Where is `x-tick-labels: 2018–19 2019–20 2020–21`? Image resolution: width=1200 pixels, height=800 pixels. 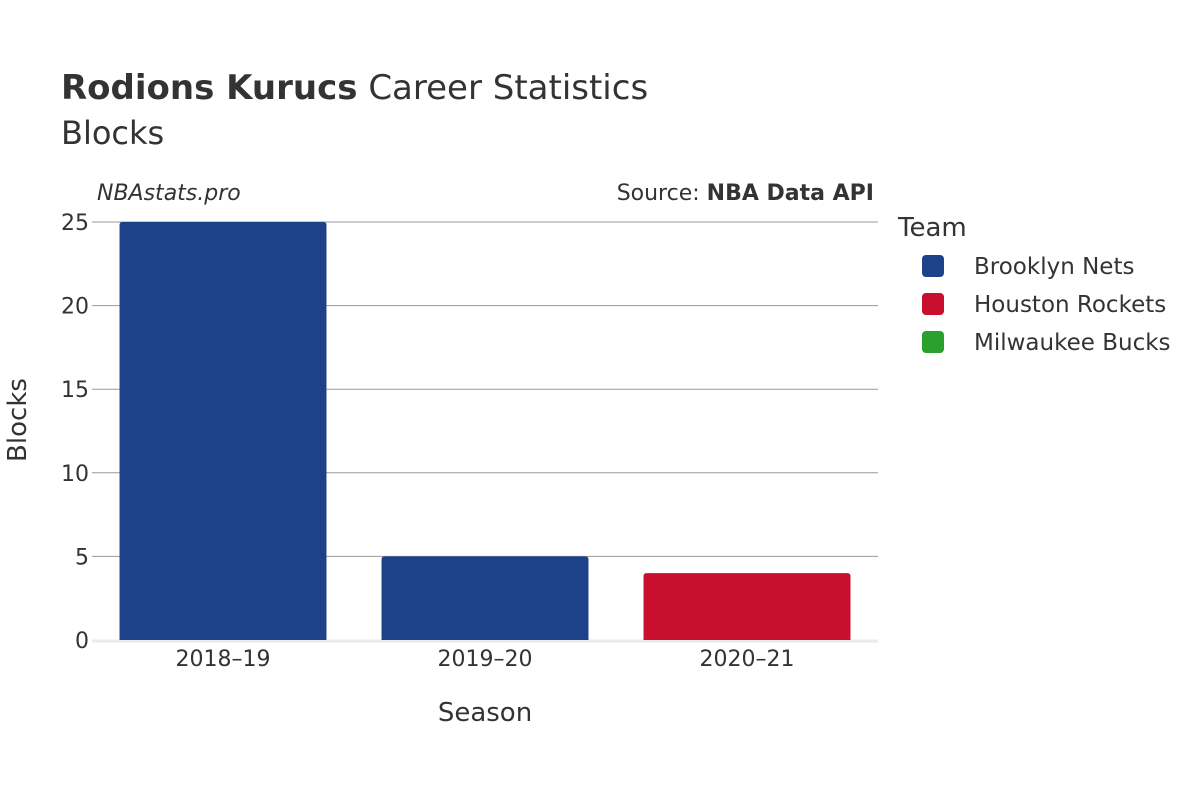
x-tick-labels: 2018–19 2019–20 2020–21 is located at coordinates (485, 659).